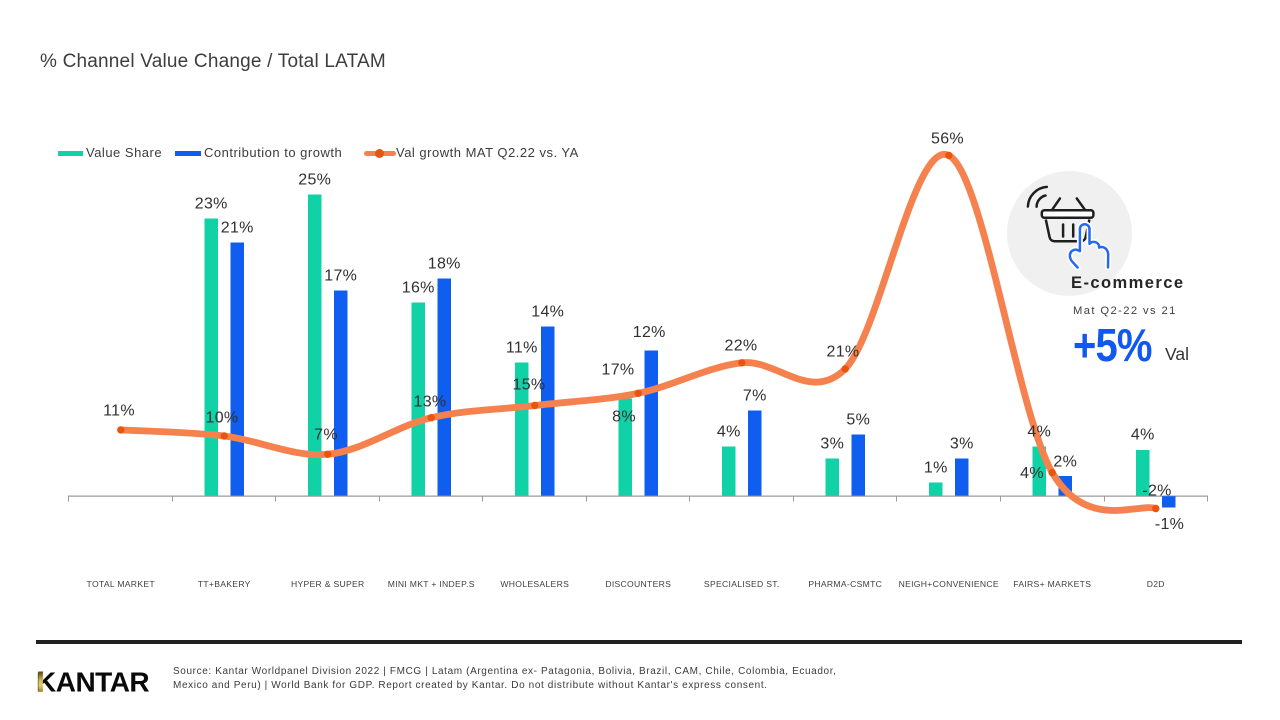 This screenshot has height=720, width=1280. What do you see at coordinates (534, 584) in the screenshot?
I see `svg-text: WHOLESALERS` at bounding box center [534, 584].